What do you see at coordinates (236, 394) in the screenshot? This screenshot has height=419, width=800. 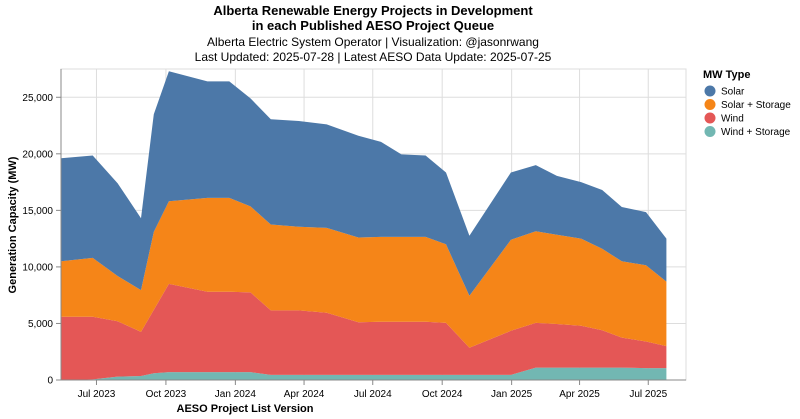 I see `x-tick-label-2: Jan 2024` at bounding box center [236, 394].